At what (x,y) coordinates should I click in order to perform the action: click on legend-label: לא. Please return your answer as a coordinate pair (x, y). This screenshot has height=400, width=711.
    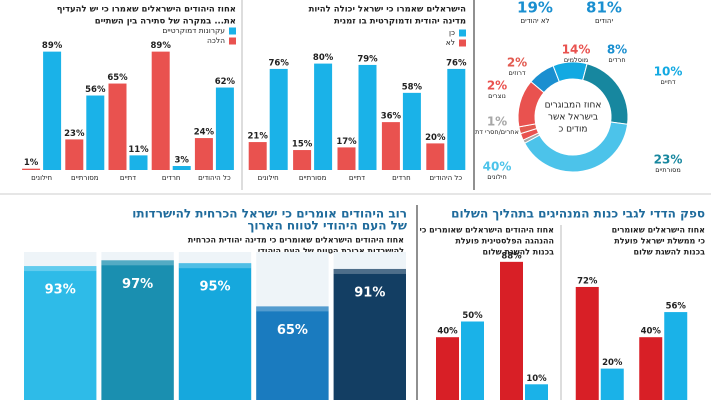
    Looking at the image, I should click on (450, 42).